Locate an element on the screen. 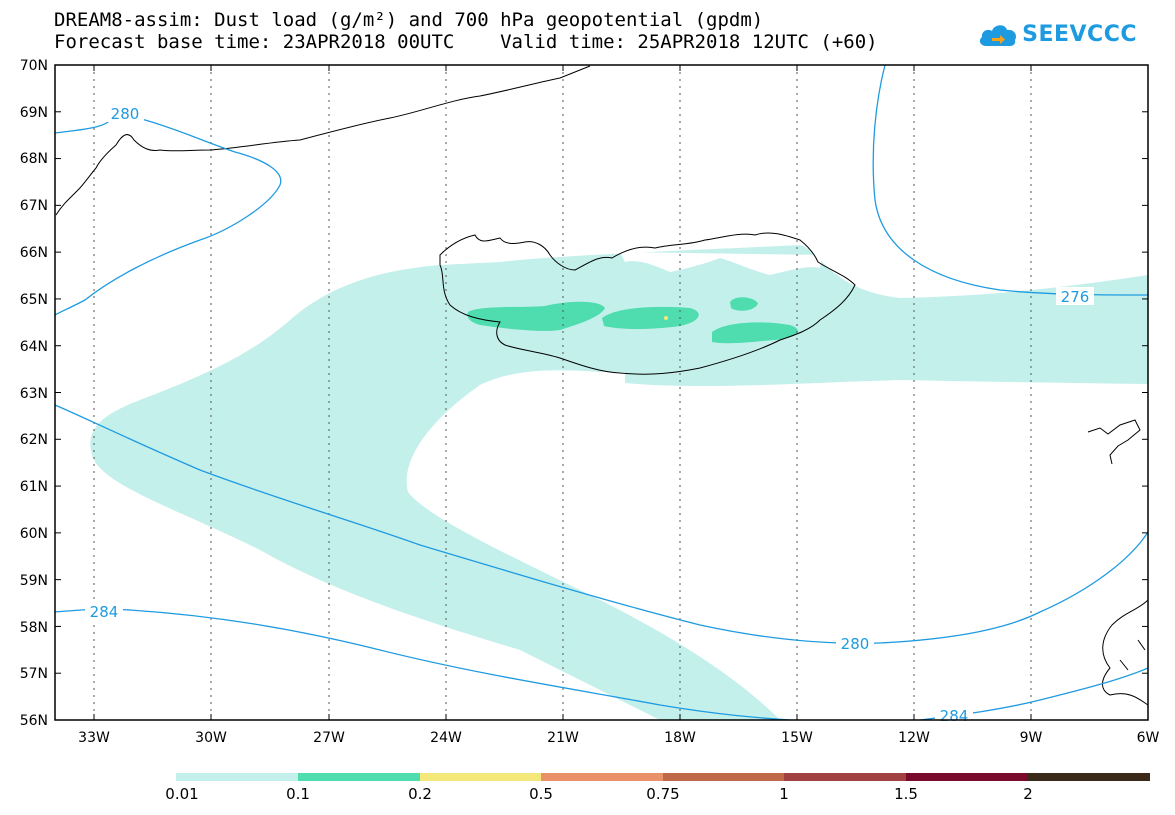  legend-colorbar is located at coordinates (663, 777).